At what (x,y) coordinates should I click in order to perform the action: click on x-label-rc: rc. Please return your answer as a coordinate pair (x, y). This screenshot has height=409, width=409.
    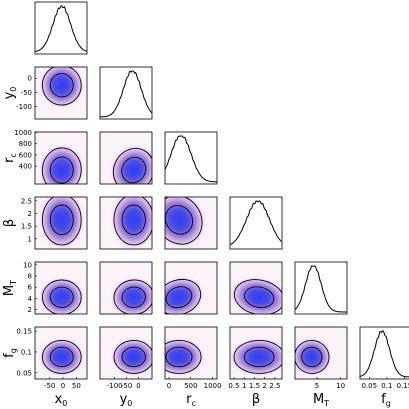
    Looking at the image, I should click on (191, 400).